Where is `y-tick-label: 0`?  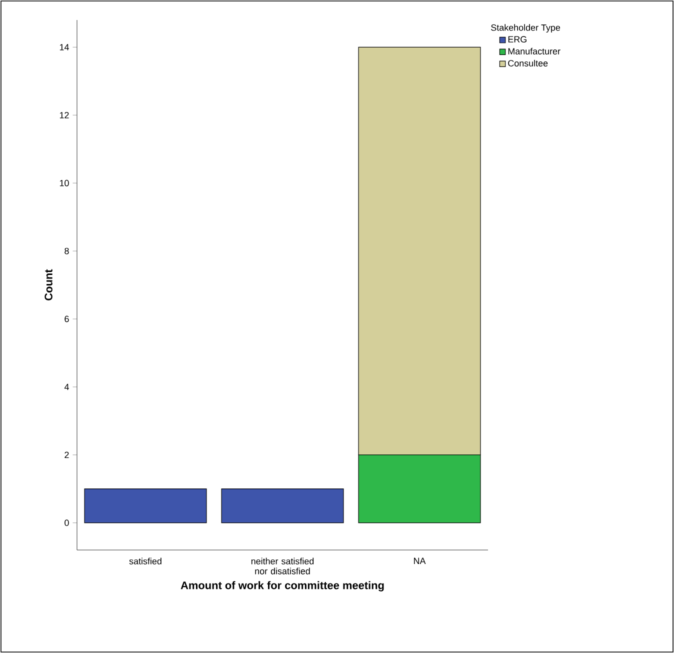 y-tick-label: 0 is located at coordinates (66, 523).